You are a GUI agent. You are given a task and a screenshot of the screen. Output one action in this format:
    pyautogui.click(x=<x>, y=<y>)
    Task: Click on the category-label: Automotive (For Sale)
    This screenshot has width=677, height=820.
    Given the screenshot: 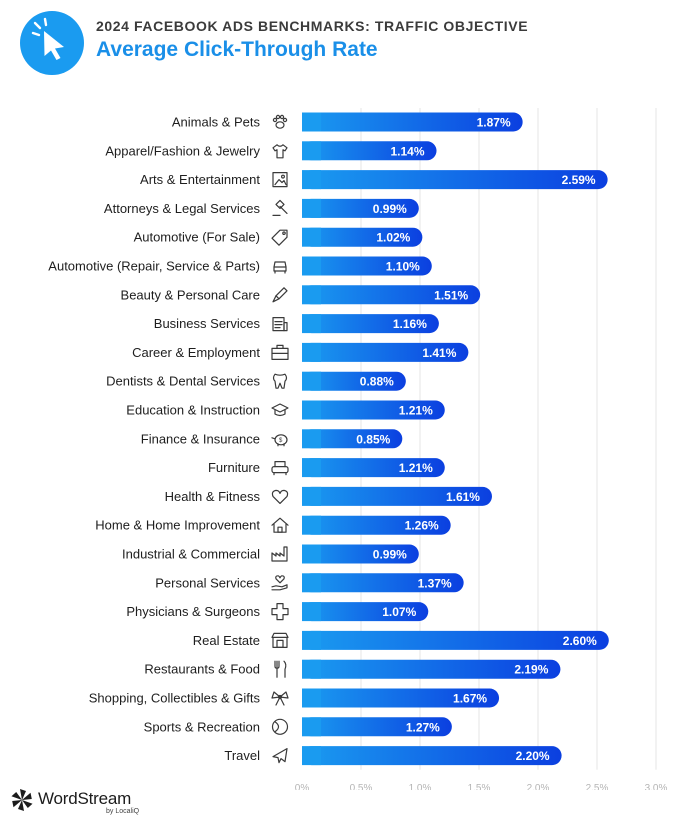 What is the action you would take?
    pyautogui.click(x=197, y=237)
    